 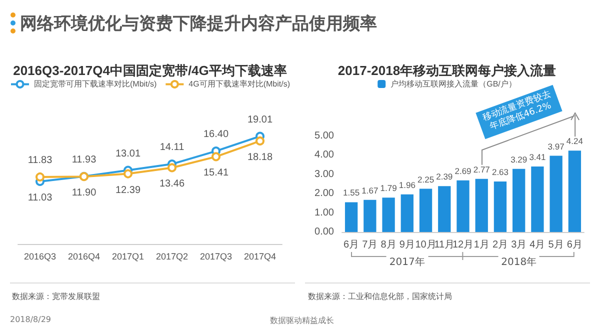 I want to click on legend-label: 固定宽带可用下载速率对比(Mbit/s), so click(x=95, y=84).